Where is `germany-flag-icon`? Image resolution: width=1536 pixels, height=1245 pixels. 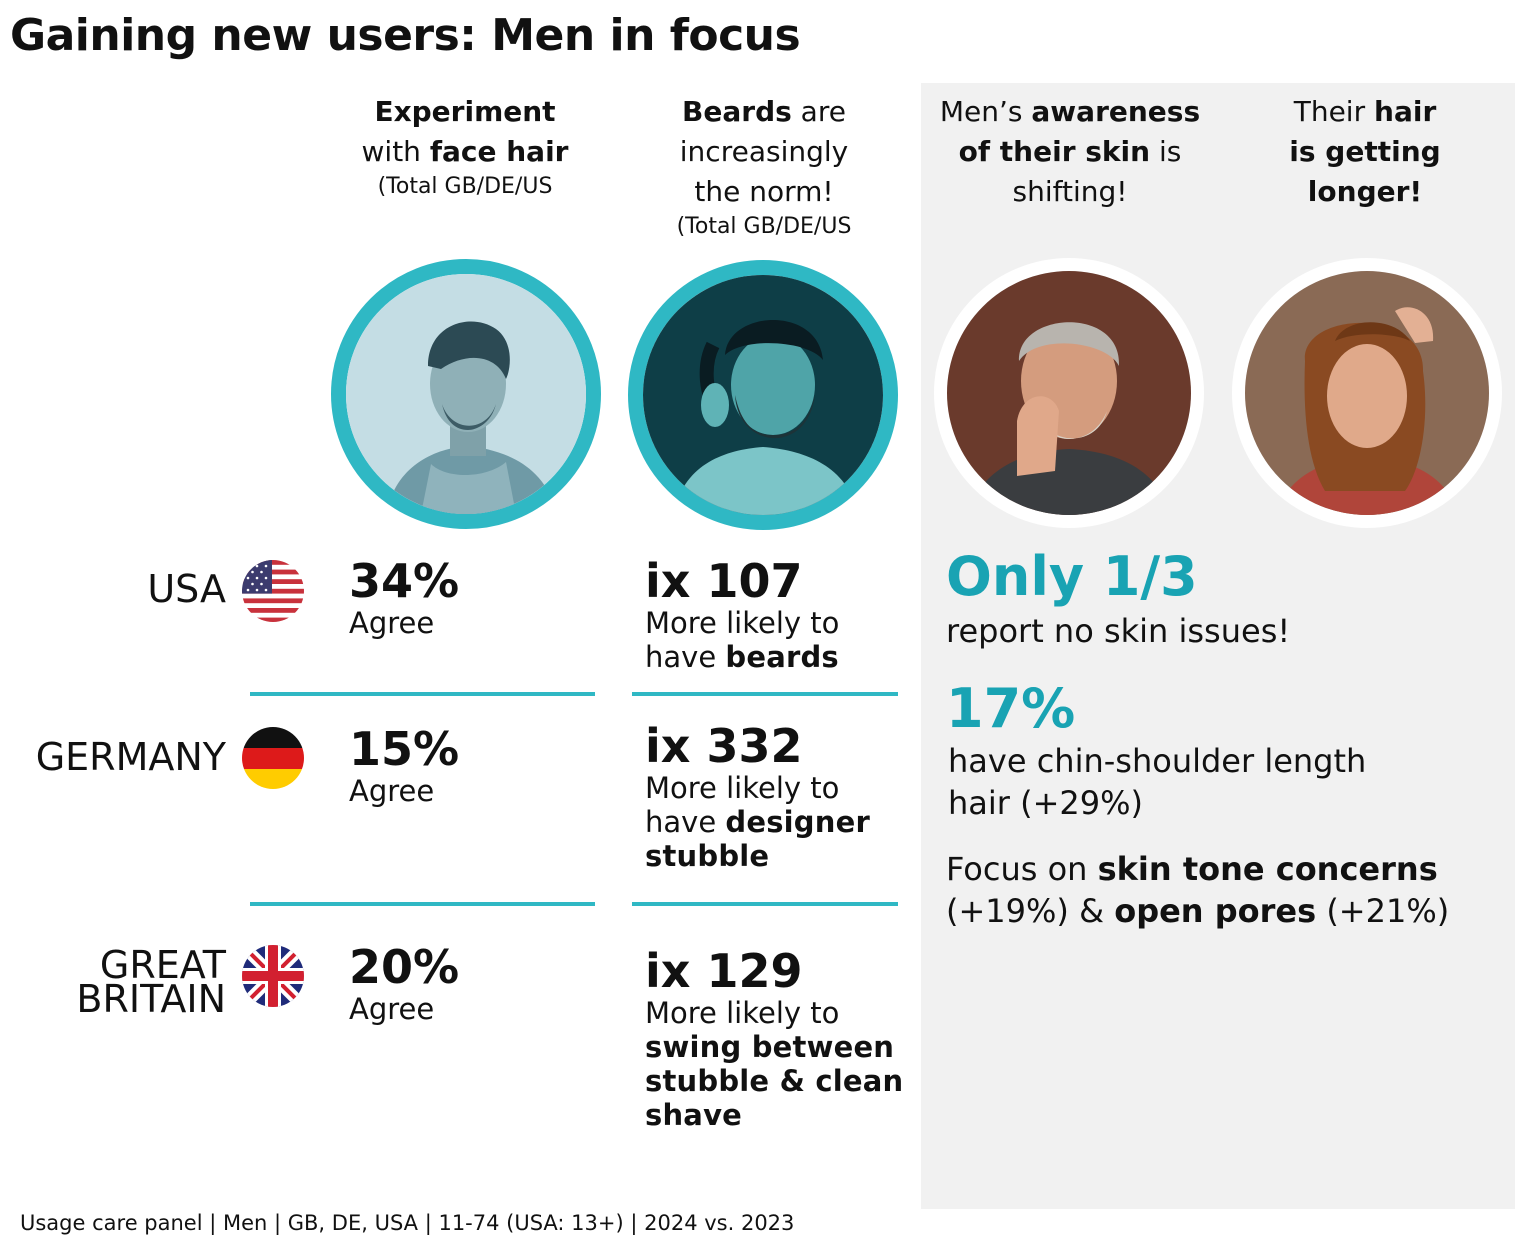
germany-flag-icon is located at coordinates (273, 758).